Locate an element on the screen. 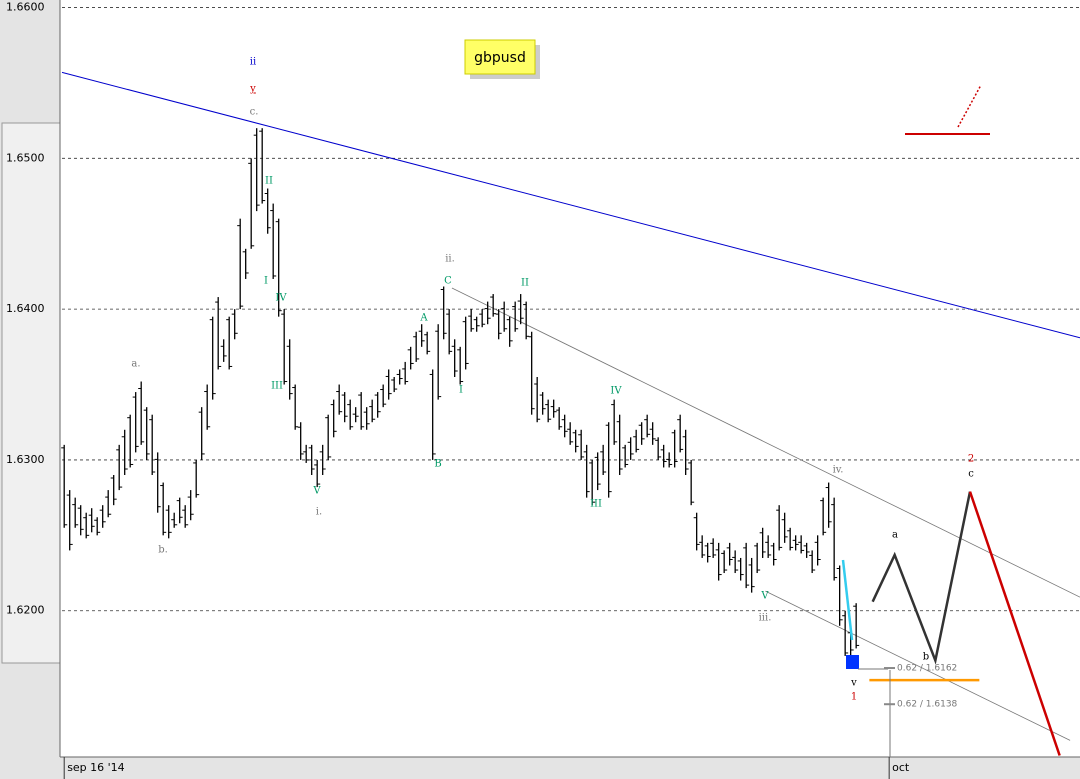 This screenshot has width=1080, height=779. chart-title: gbpusd is located at coordinates (500, 58).